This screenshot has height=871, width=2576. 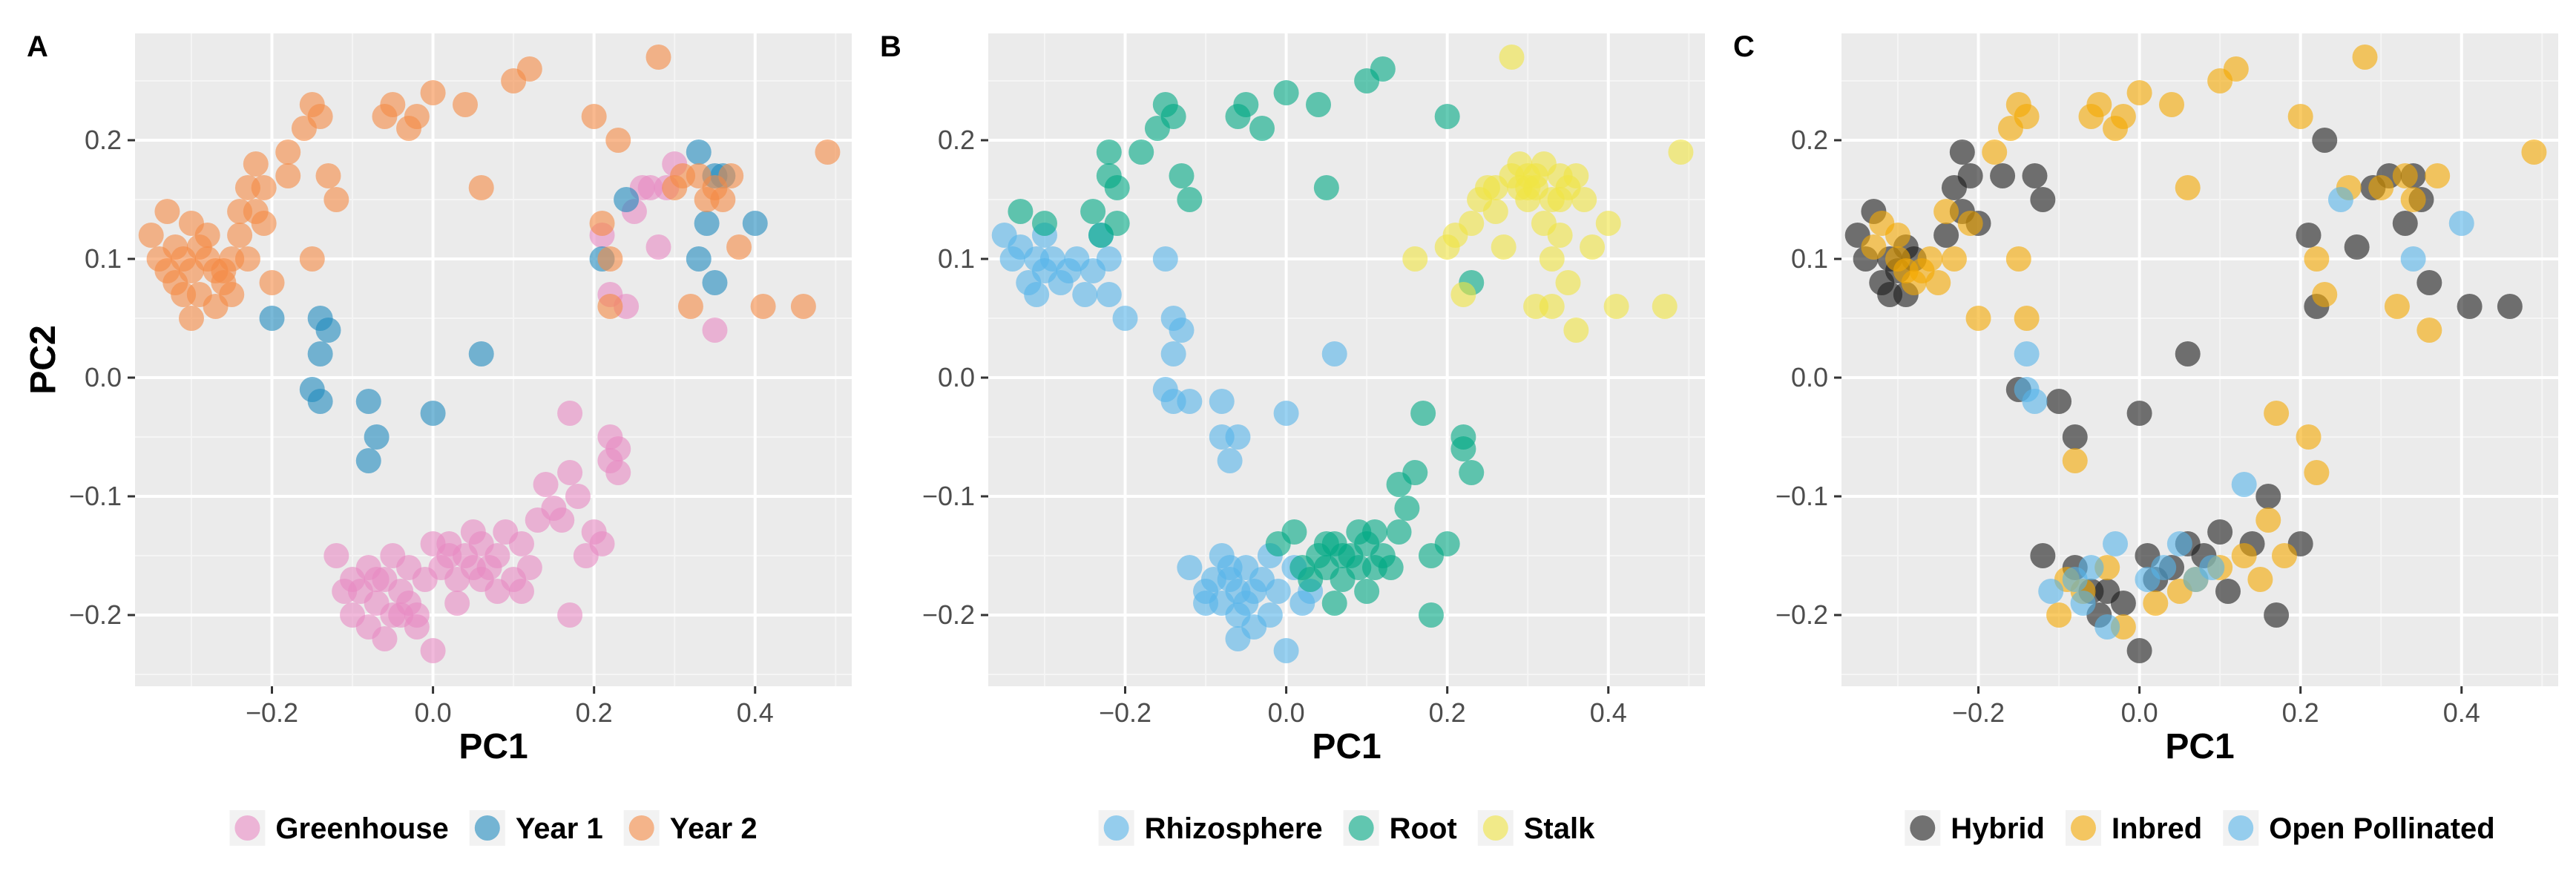 What do you see at coordinates (433, 712) in the screenshot?
I see `x-tick-label: 0.0` at bounding box center [433, 712].